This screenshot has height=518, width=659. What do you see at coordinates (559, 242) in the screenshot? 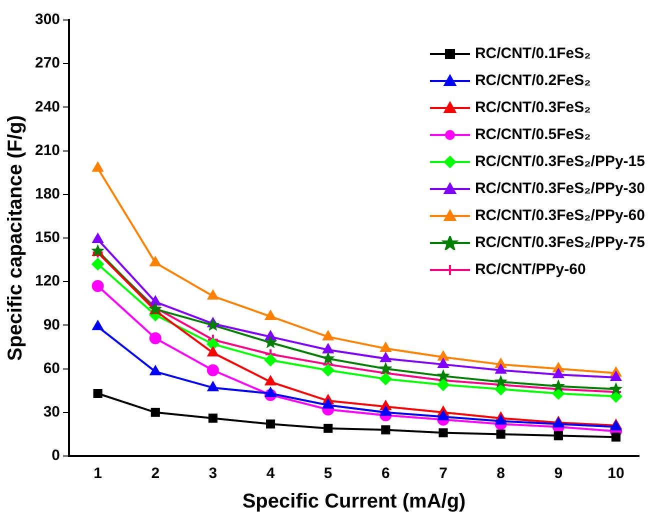
I see `legend-label: RC/CNT/0.3FeS₂/PPy-75` at bounding box center [559, 242].